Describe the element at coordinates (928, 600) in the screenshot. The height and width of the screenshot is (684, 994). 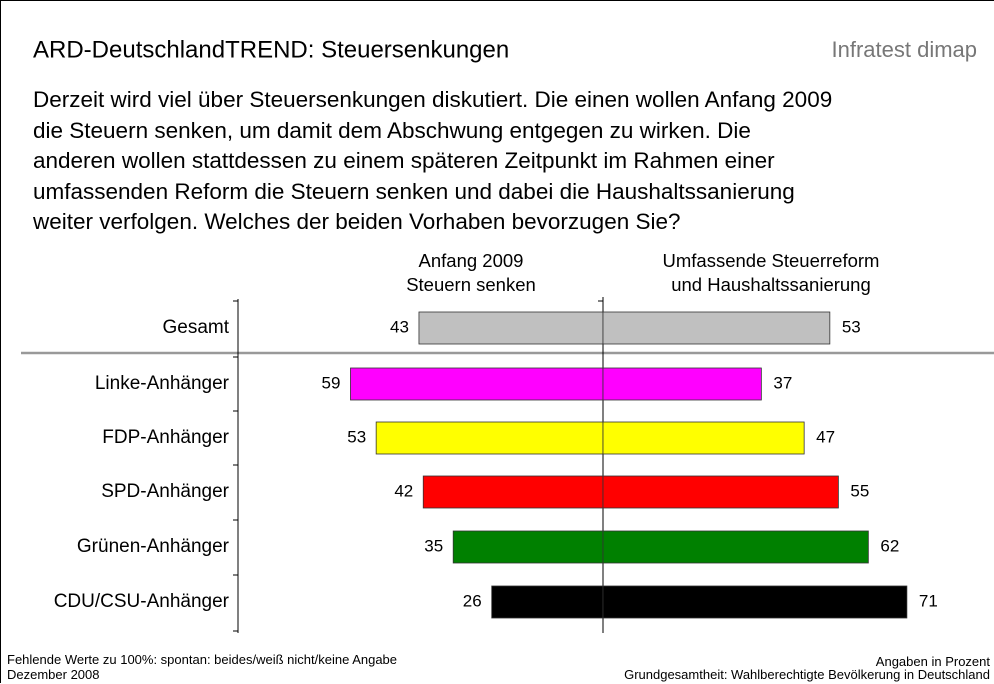
I see `value-label: 71` at that location.